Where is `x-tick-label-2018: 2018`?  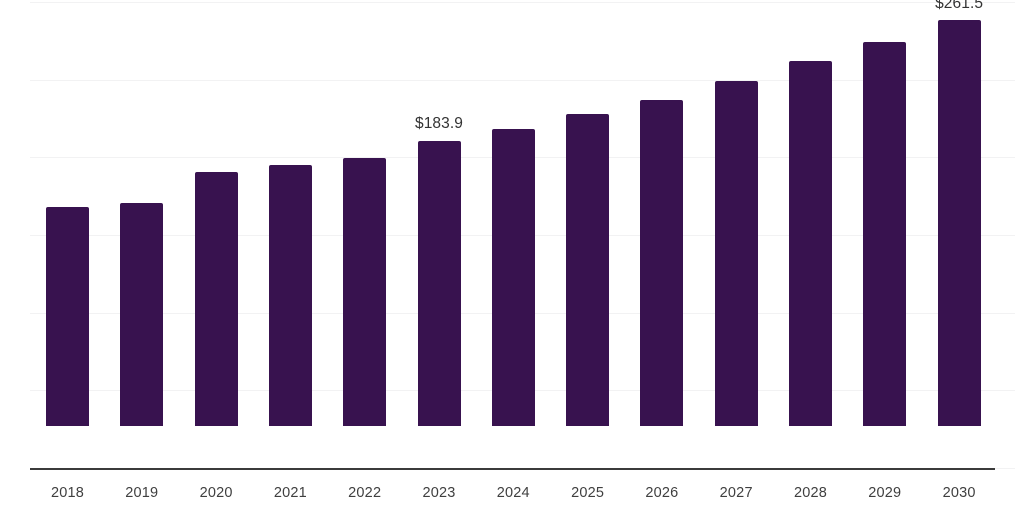
x-tick-label-2018: 2018 is located at coordinates (67, 493).